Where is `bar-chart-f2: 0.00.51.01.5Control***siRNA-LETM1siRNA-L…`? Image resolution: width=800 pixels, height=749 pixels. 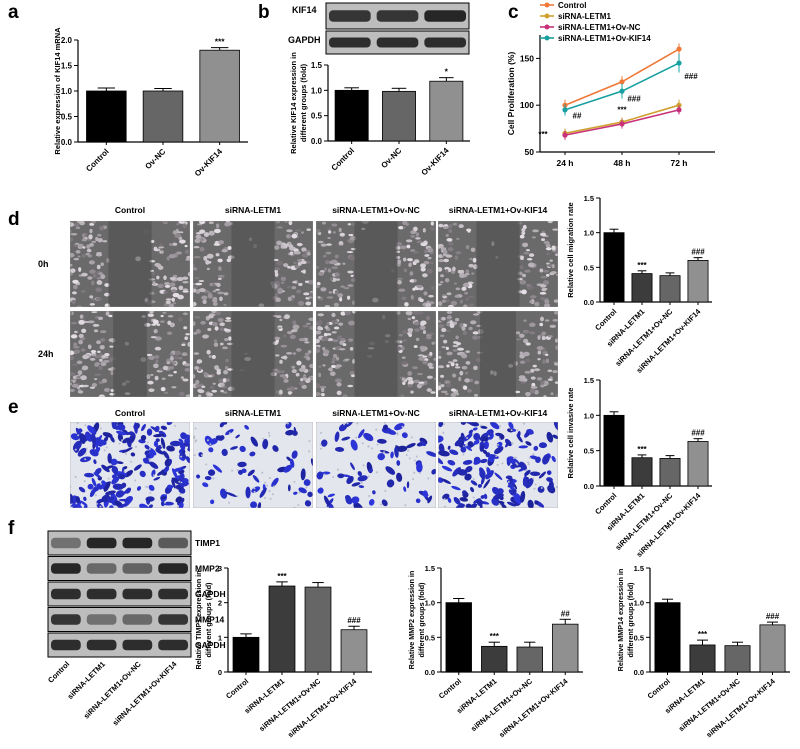 bar-chart-f2: 0.00.51.01.5Control***siRNA-LETM1siRNA-L… is located at coordinates (495, 651).